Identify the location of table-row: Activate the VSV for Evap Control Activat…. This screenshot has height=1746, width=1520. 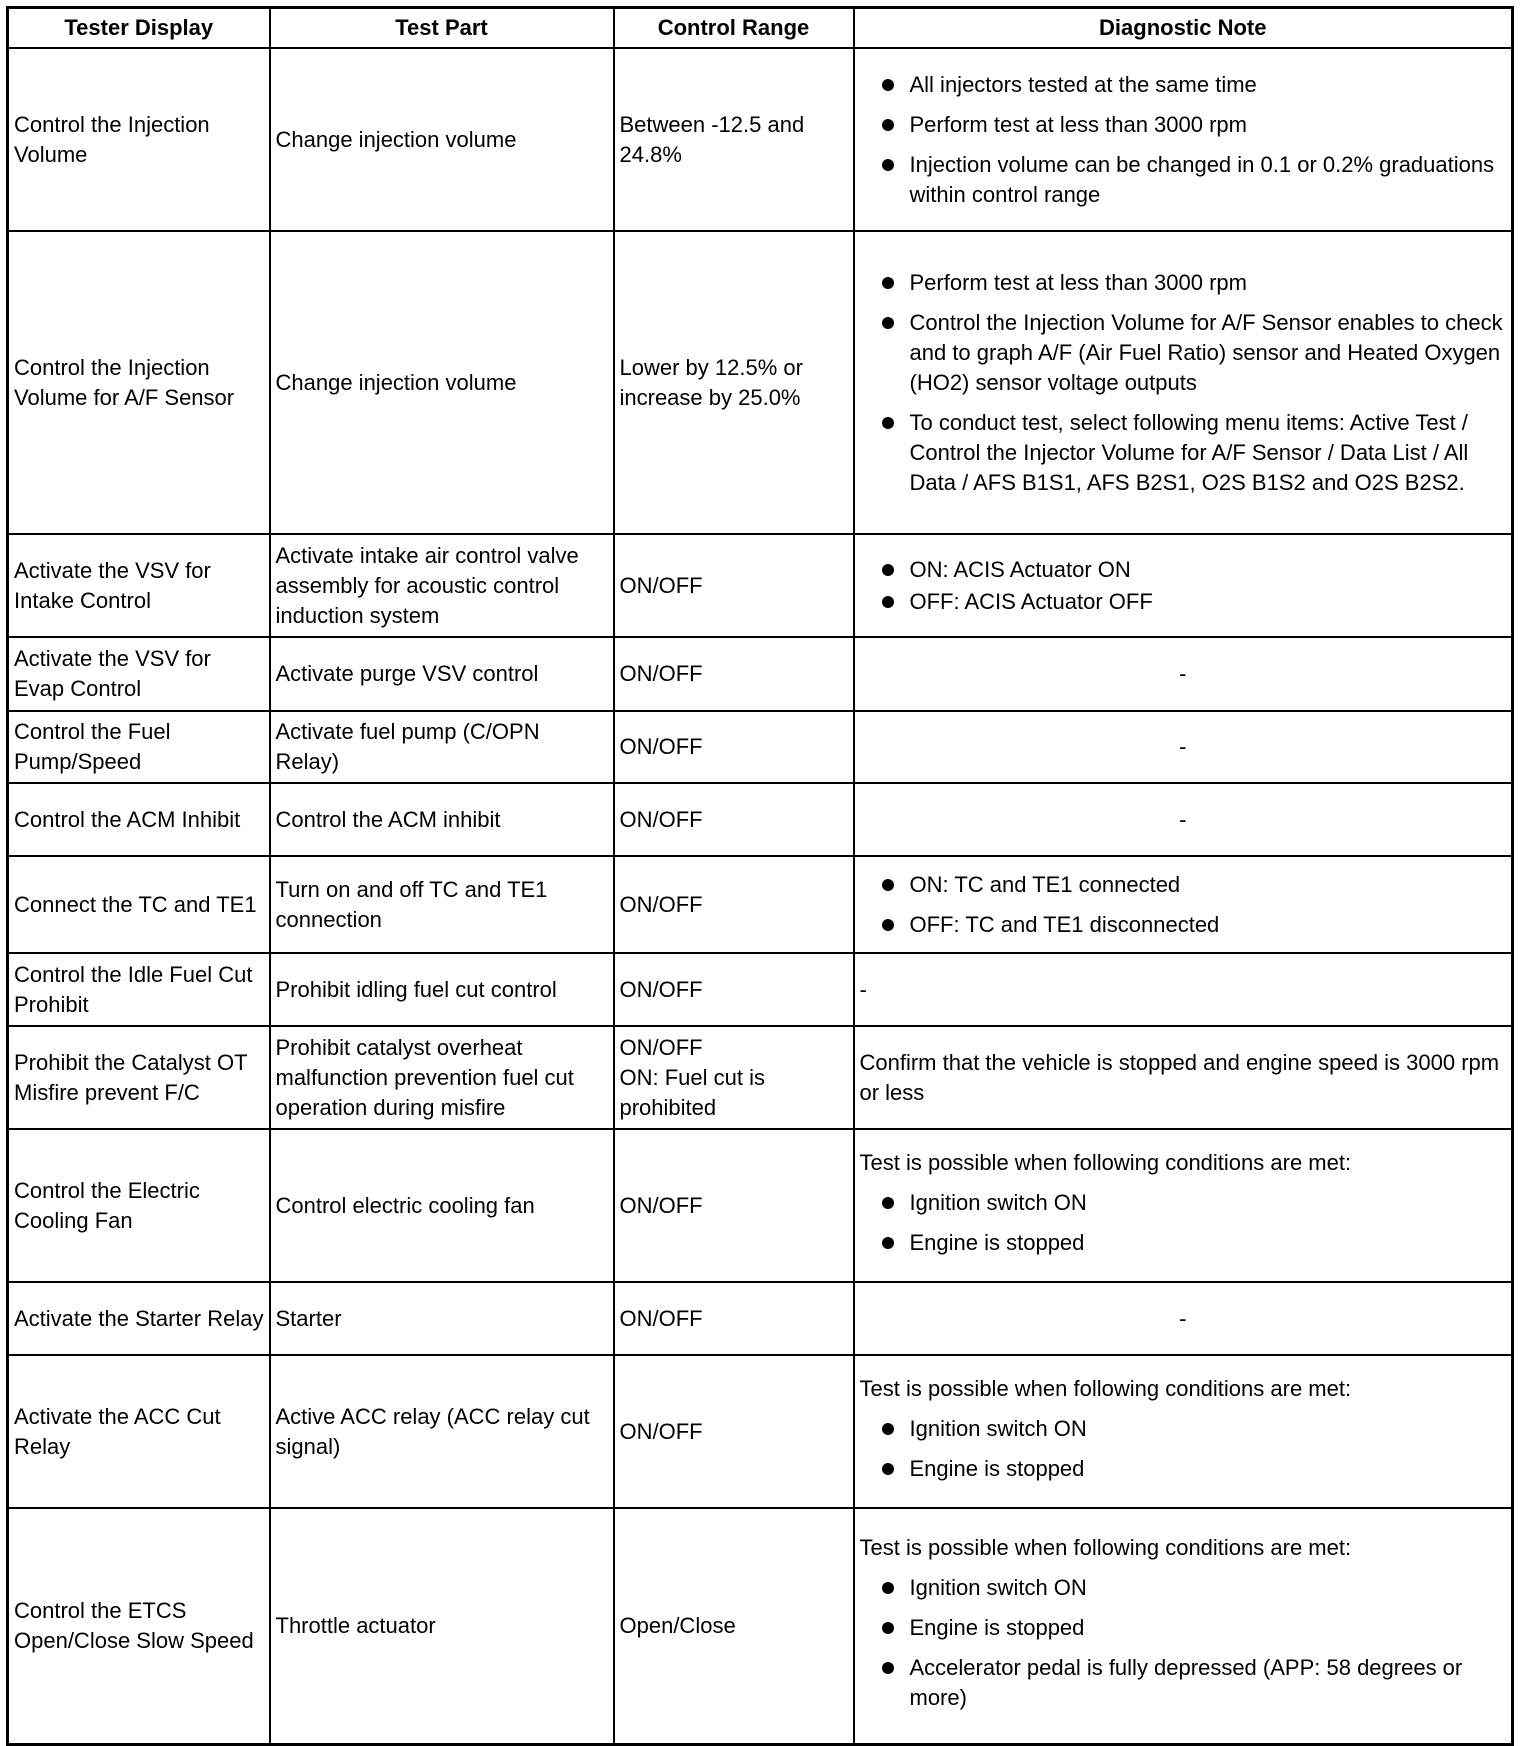
(760, 674).